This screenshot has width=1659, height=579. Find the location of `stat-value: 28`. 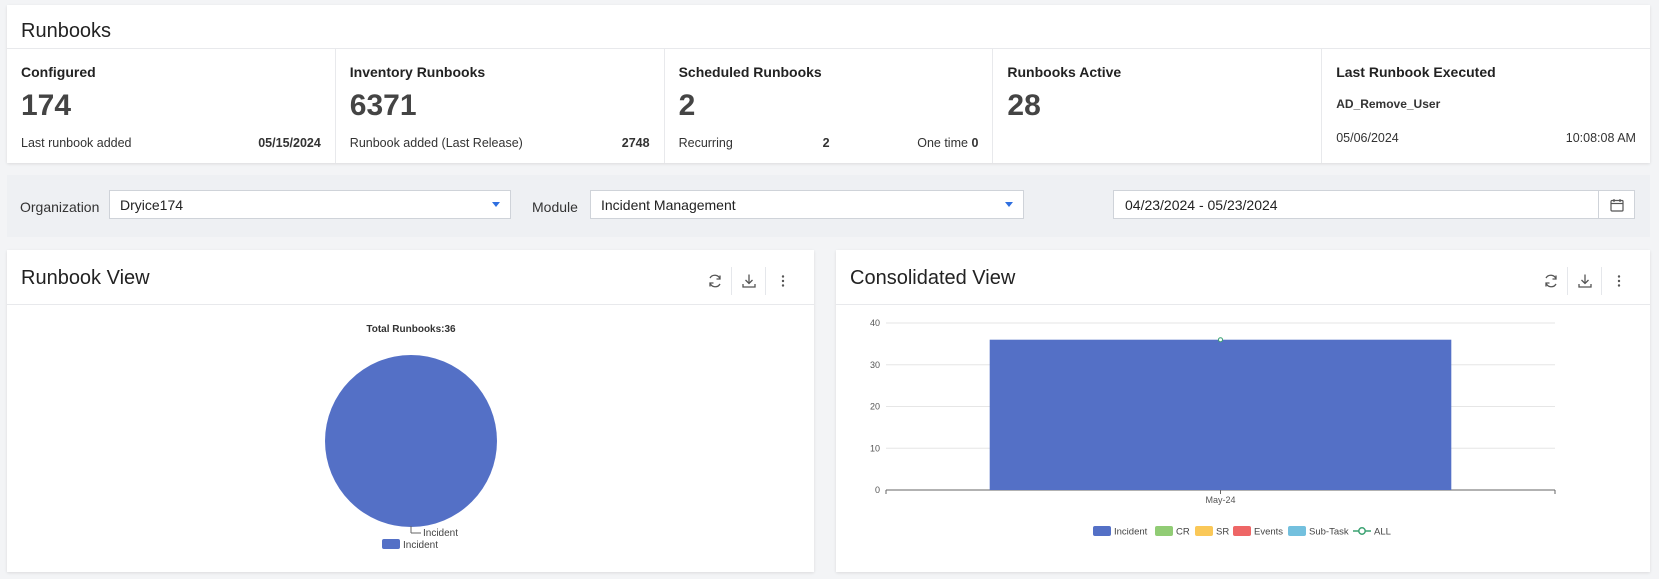

stat-value: 28 is located at coordinates (1024, 105).